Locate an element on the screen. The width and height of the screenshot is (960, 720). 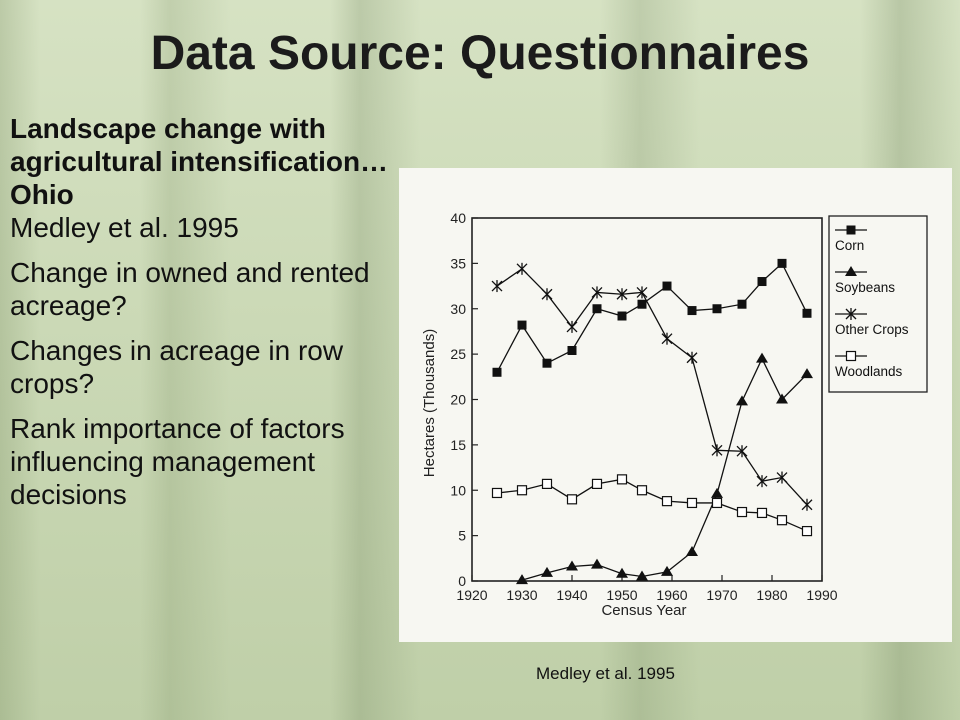
y-axis-label: Hectares (Thousands) is located at coordinates (429, 403).